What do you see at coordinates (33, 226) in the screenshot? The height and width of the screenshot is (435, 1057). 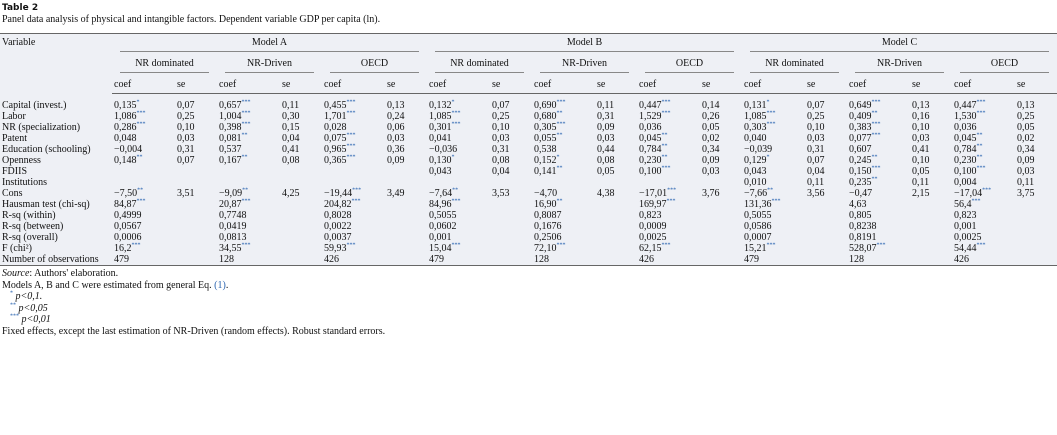 I see `row-label: R-sq (between)` at bounding box center [33, 226].